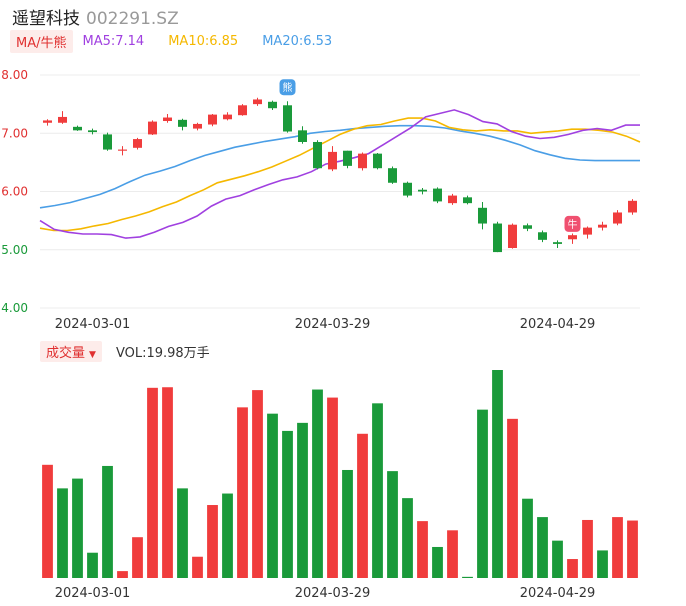  I want to click on ma10-label: MA10:6.85, so click(203, 41).